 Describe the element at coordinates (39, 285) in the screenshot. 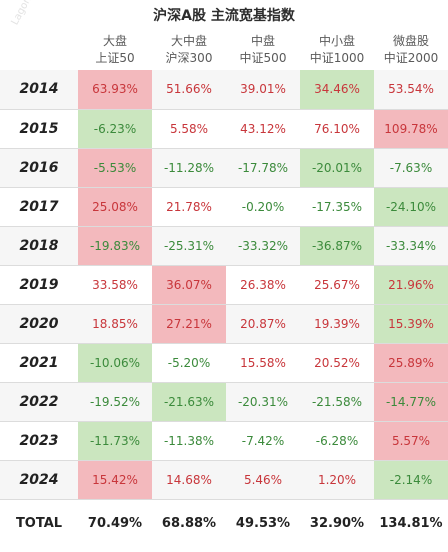

I see `row-year-label: 2019` at that location.